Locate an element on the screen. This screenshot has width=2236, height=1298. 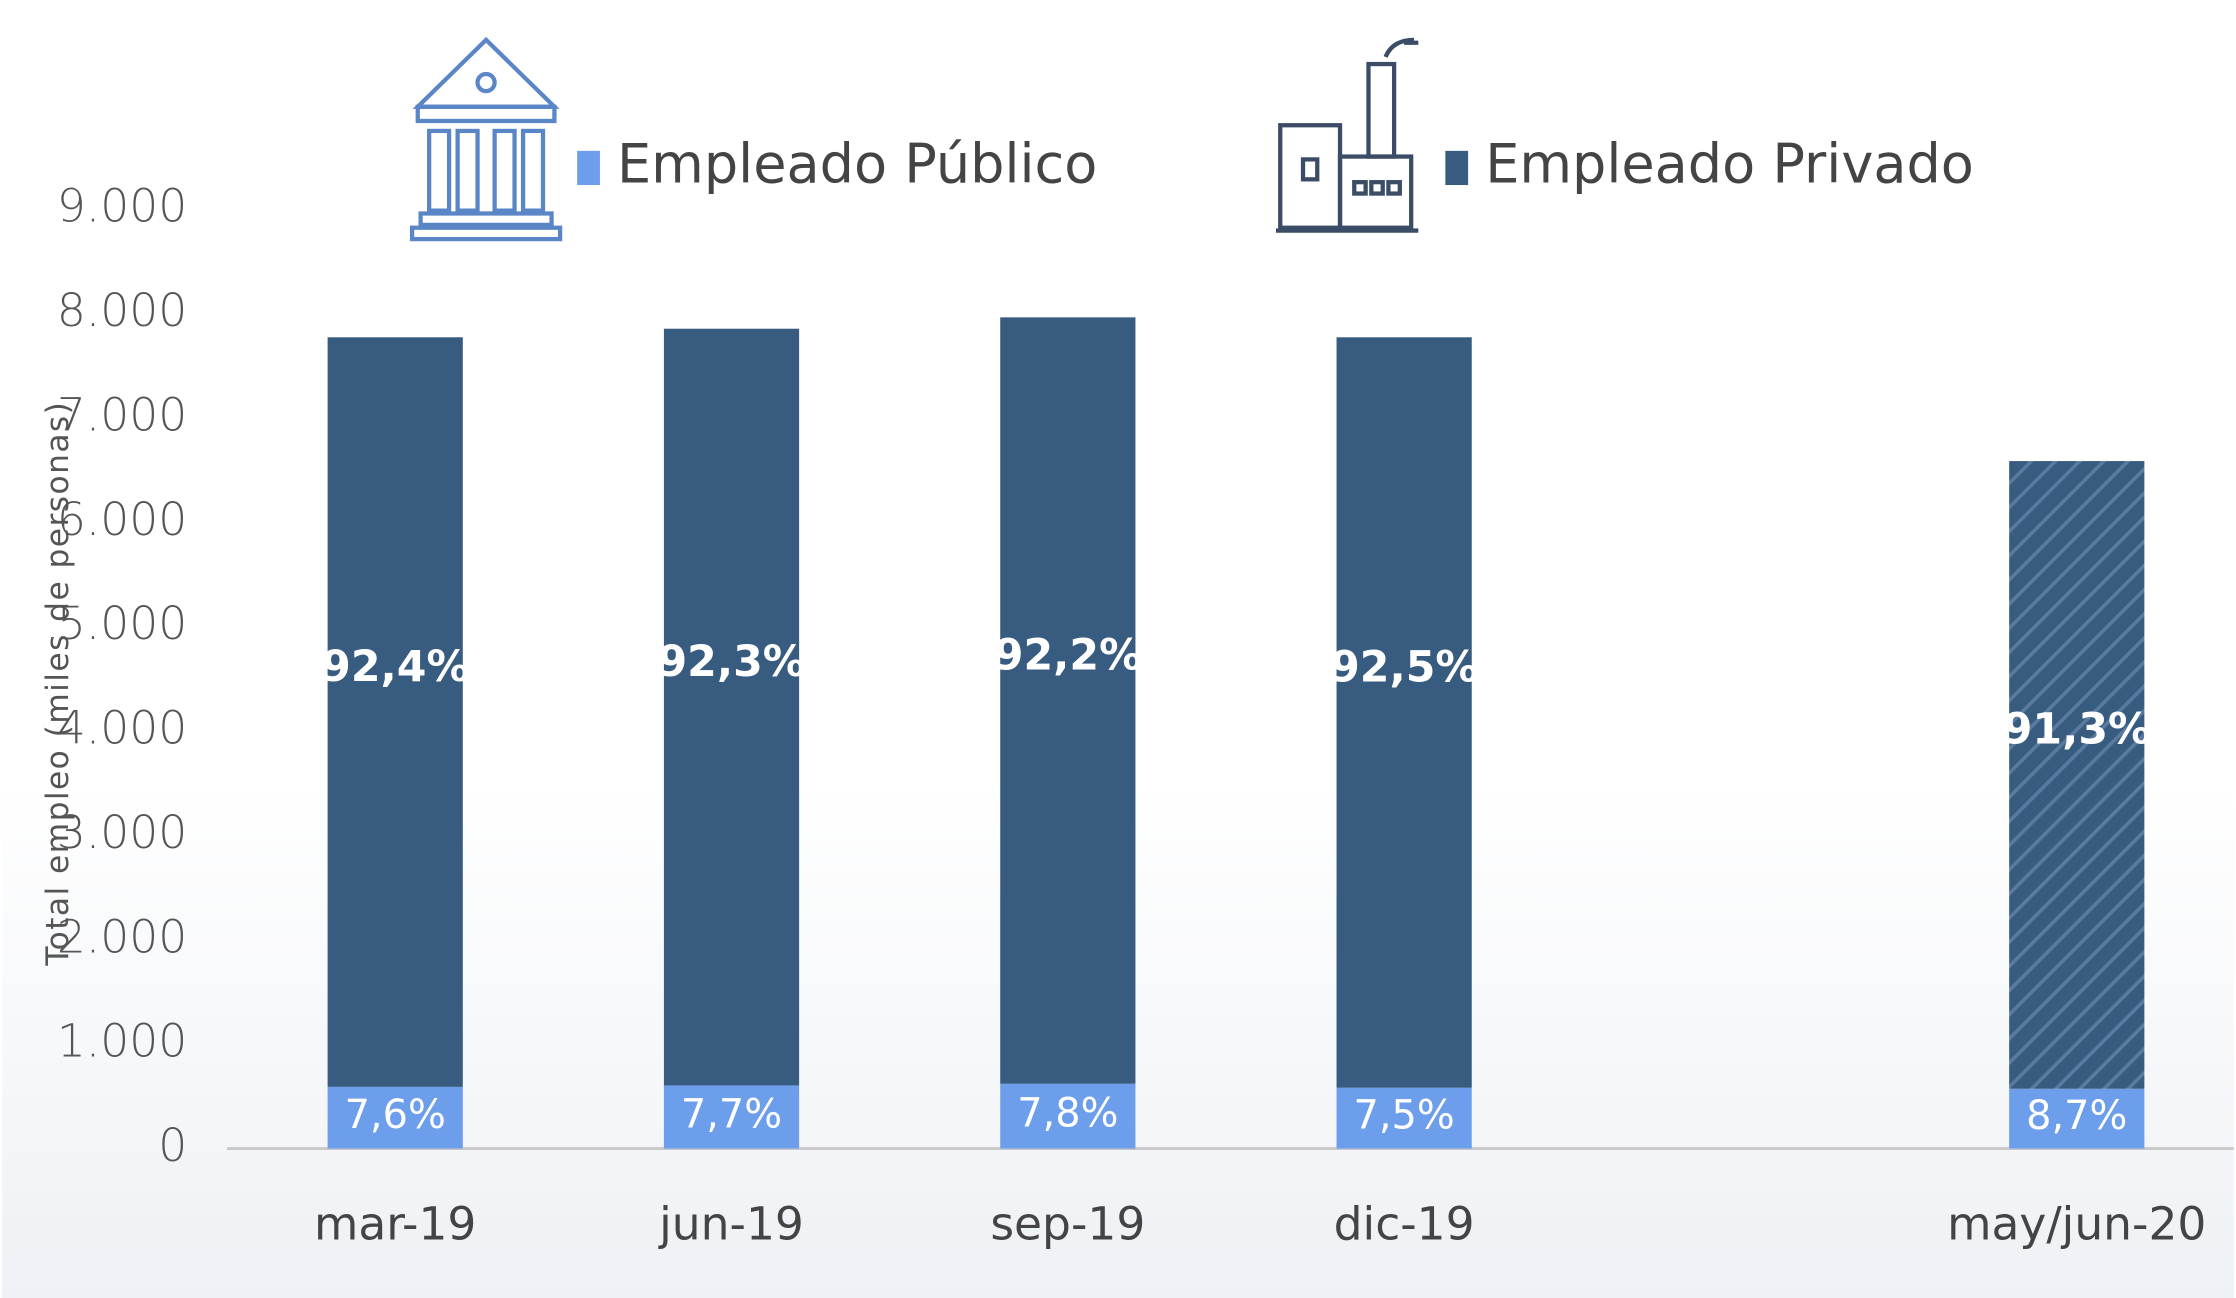
public-icon is located at coordinates (486, 139).